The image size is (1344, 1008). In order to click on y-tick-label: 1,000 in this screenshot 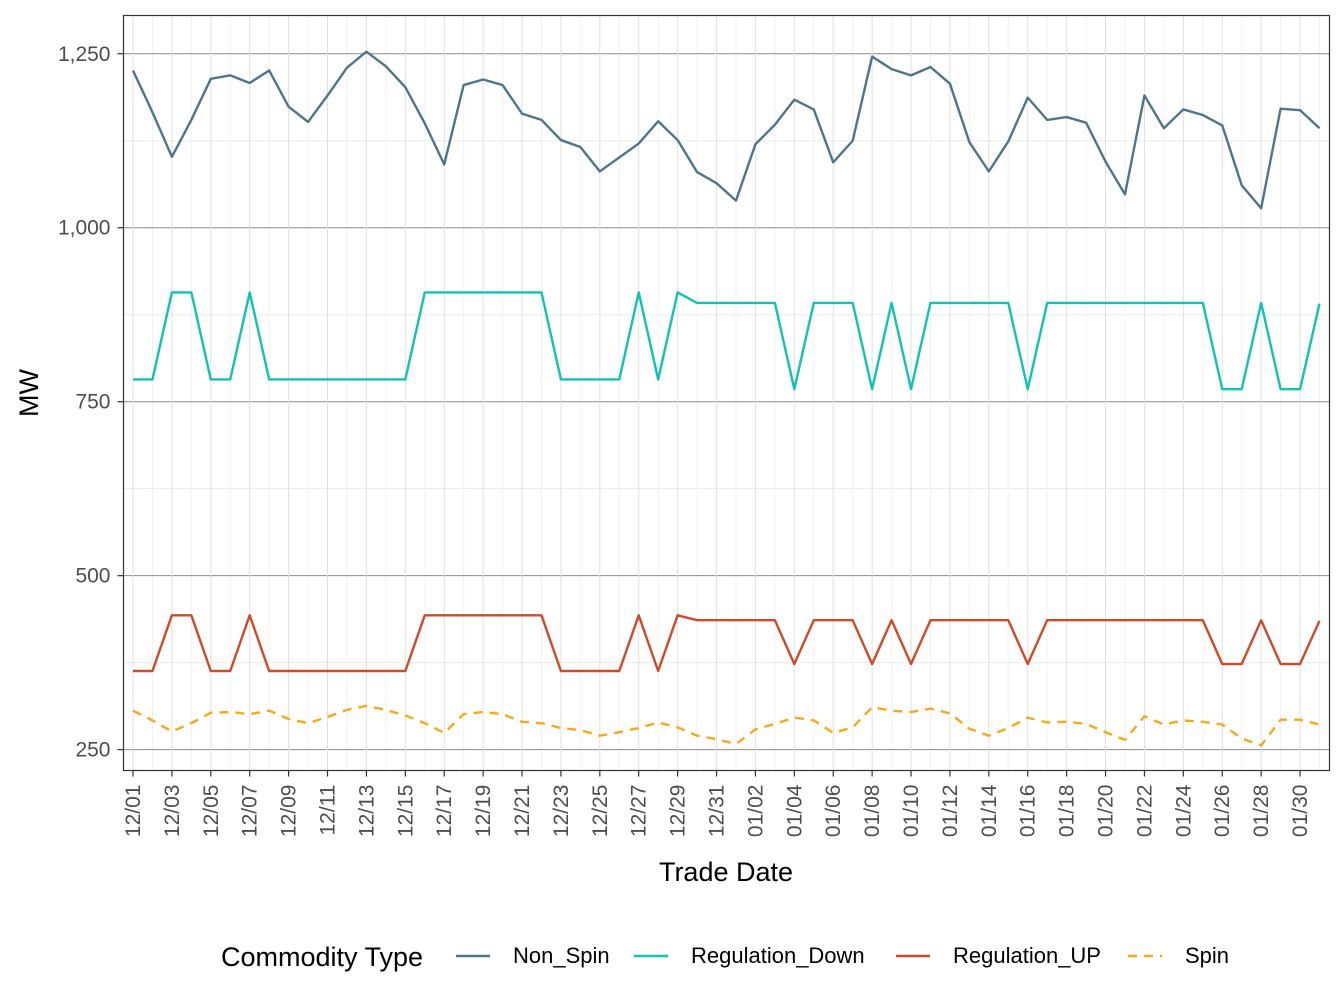, I will do `click(84, 228)`.